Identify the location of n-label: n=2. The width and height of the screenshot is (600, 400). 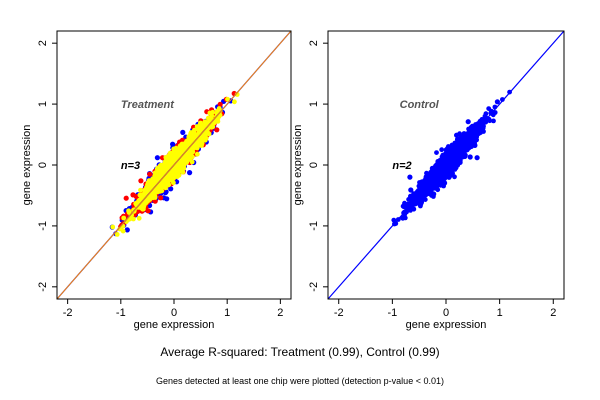
(401, 166).